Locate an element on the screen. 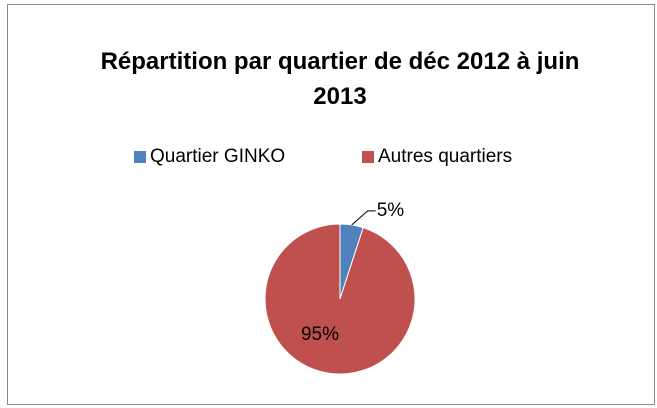  data-label: 95% is located at coordinates (320, 334).